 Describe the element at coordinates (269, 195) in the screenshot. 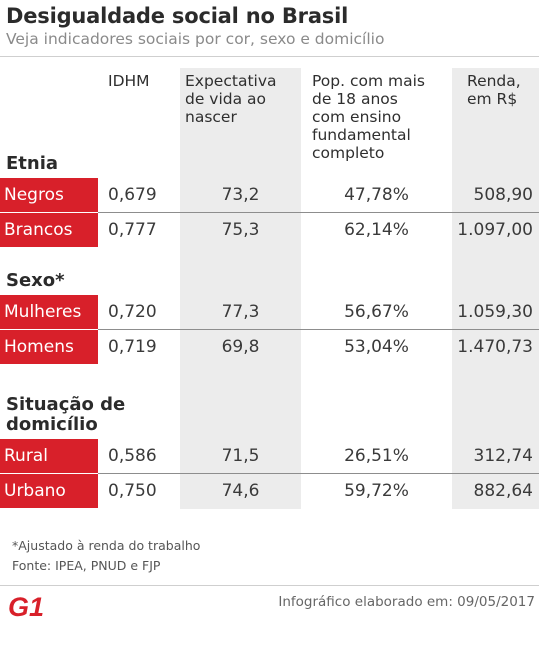

I see `table-row: Negros 0,679 73,2 47,78% 508,90` at that location.